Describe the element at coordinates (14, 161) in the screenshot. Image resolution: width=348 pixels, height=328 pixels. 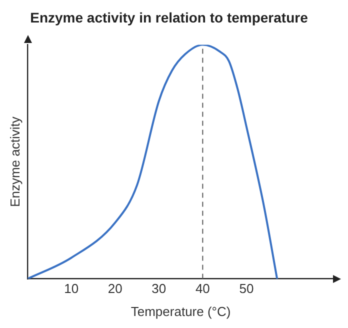
I see `y-axis-title: Enzyme activity` at that location.